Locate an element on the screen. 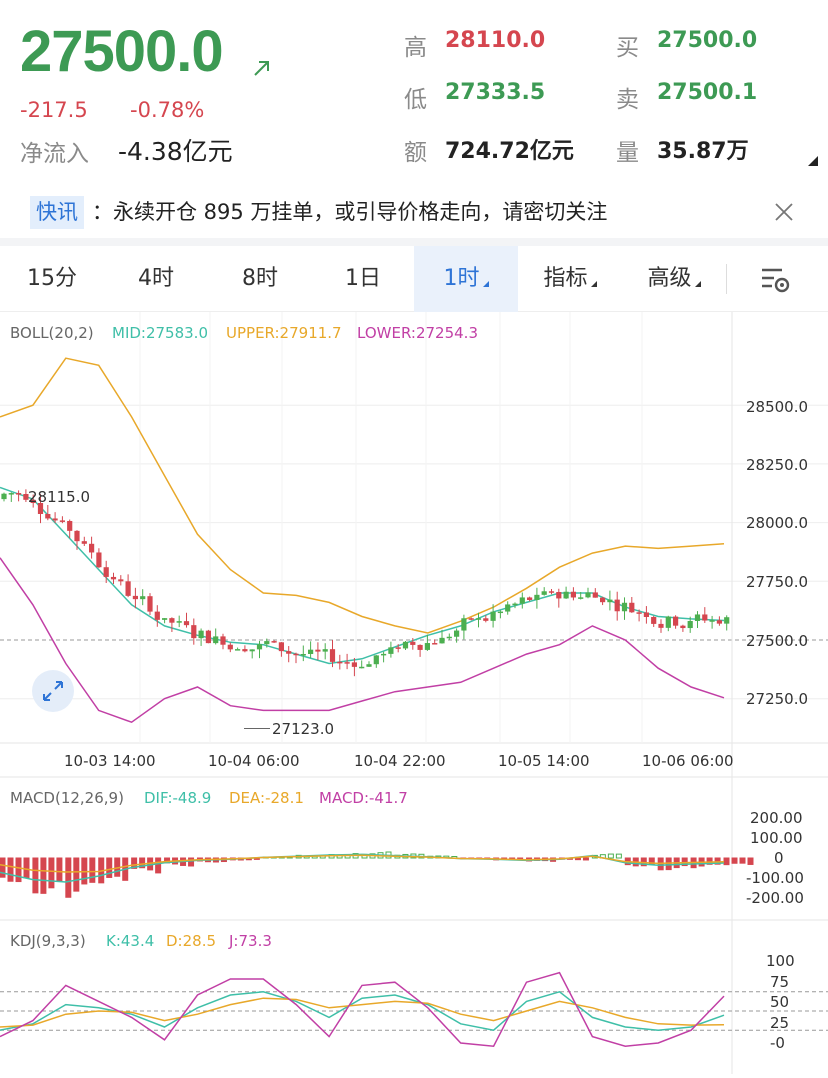 The height and width of the screenshot is (1078, 828). tab-advanced: 高级 is located at coordinates (674, 279).